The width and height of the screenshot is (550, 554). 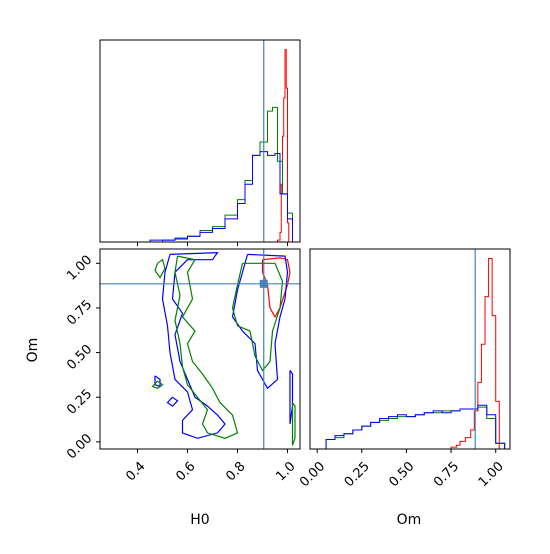 I want to click on om-marginal-x-tick-label-1: 0.25, so click(x=357, y=474).